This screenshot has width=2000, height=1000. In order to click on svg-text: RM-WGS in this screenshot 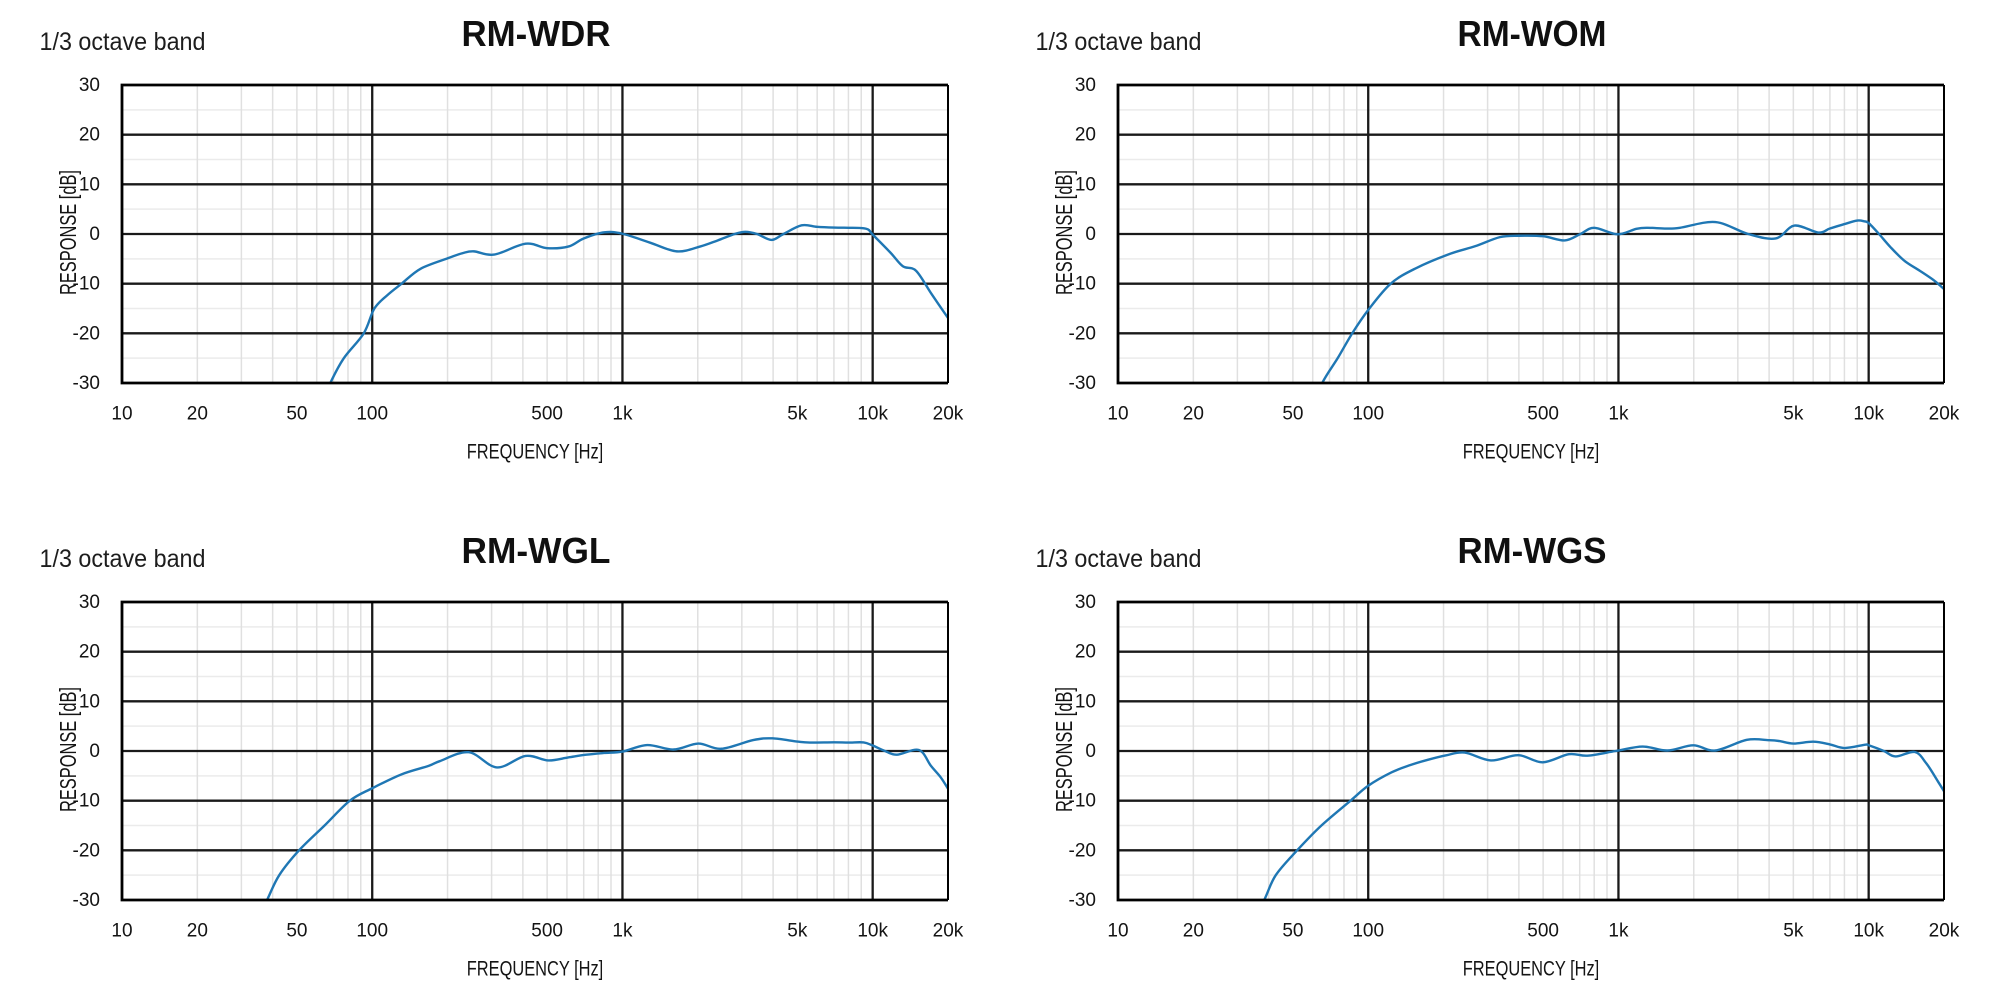, I will do `click(1532, 550)`.